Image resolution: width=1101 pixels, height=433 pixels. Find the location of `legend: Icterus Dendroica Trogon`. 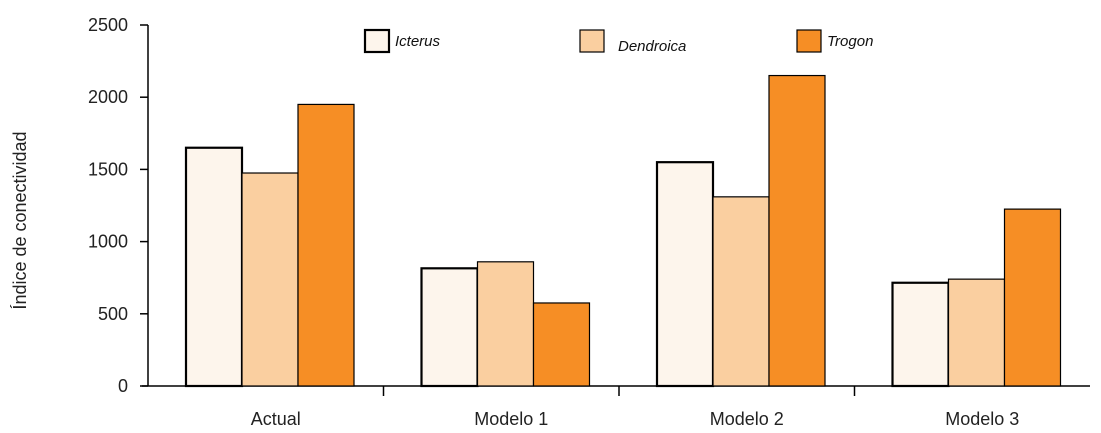

legend: Icterus Dendroica Trogon is located at coordinates (618, 41).